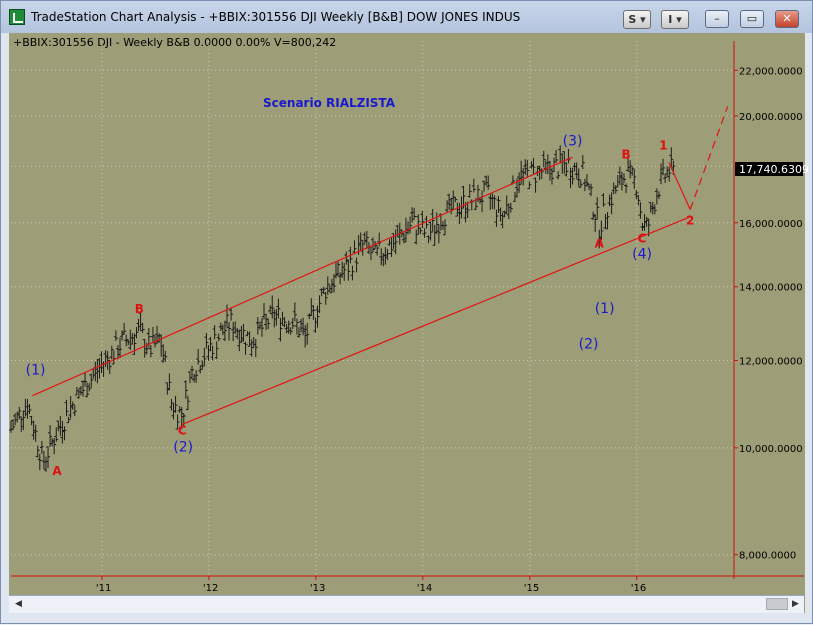  What do you see at coordinates (787, 19) in the screenshot?
I see `close-button: ✕` at bounding box center [787, 19].